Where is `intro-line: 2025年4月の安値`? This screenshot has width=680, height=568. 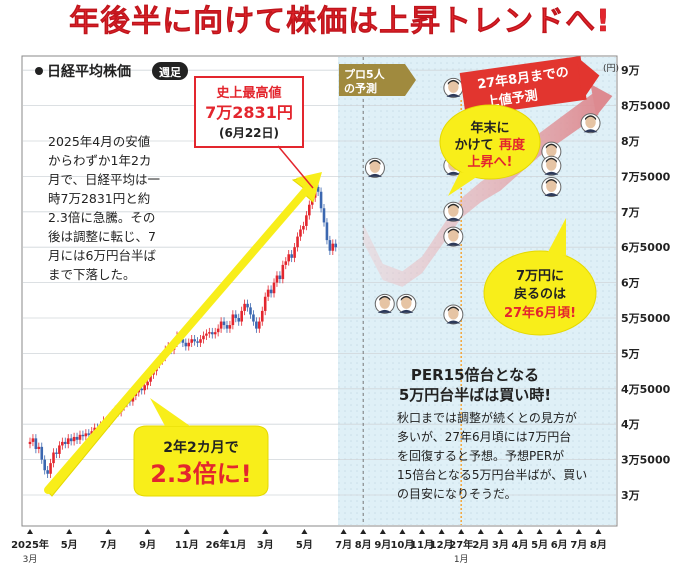
intro-line: 2025年4月の安値 is located at coordinates (99, 141).